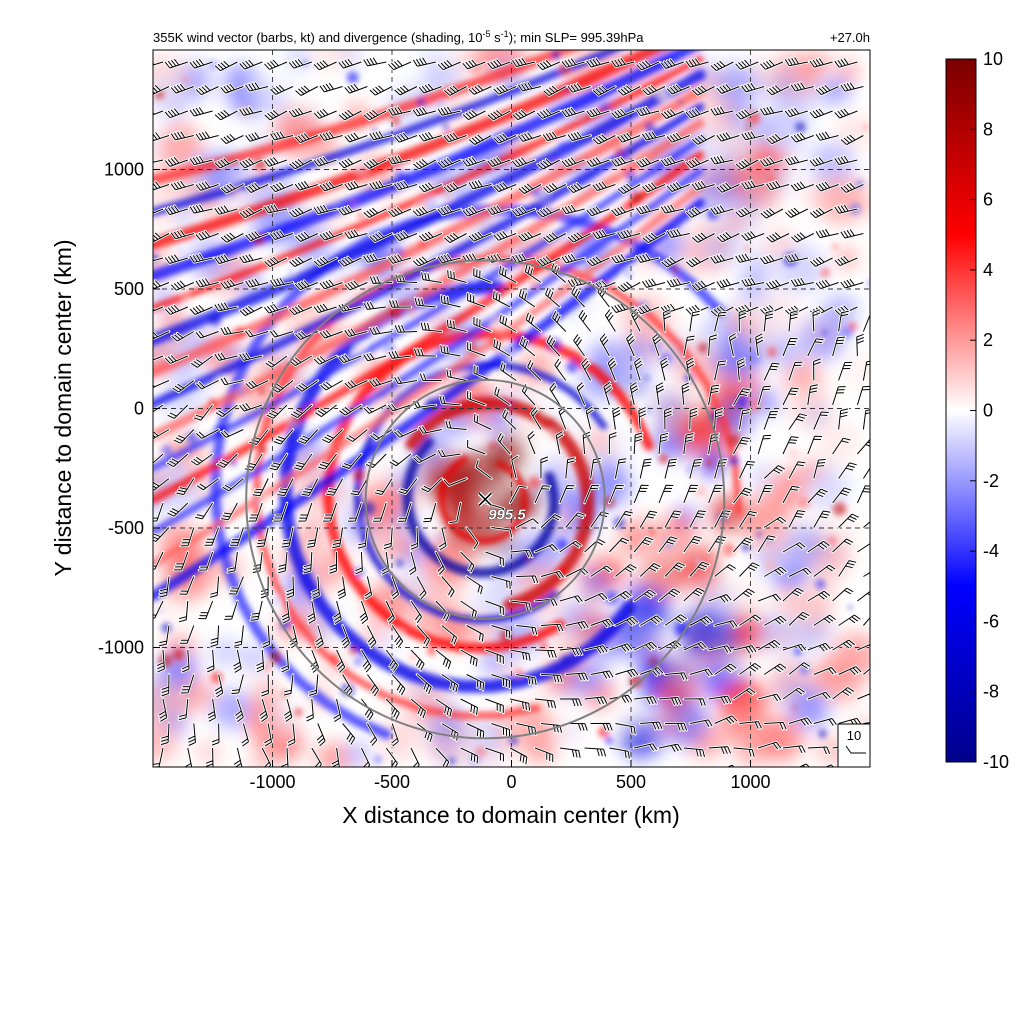 The image size is (1024, 1024). I want to click on reference-barb: 10, so click(854, 745).